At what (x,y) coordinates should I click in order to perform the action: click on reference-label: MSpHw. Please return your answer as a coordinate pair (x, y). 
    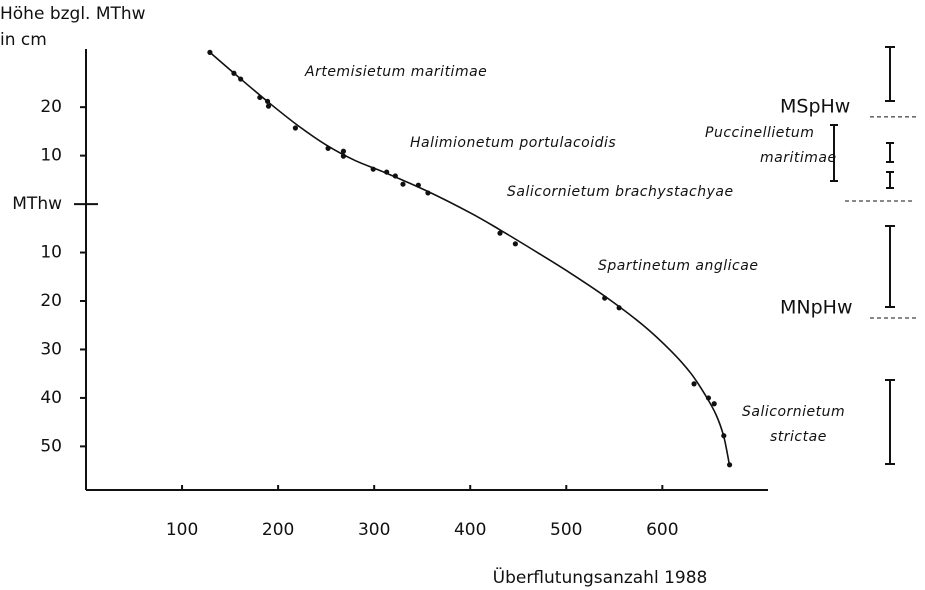
    Looking at the image, I should click on (815, 106).